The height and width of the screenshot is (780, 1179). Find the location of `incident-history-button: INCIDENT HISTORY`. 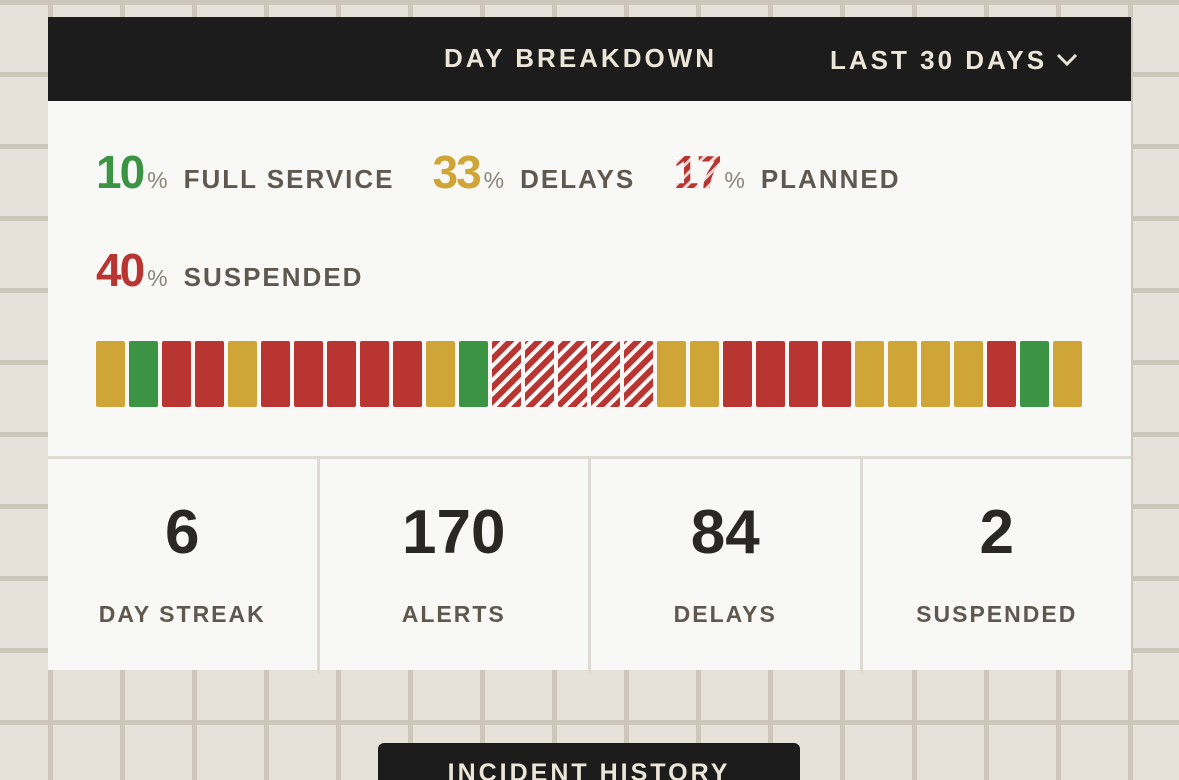

incident-history-button: INCIDENT HISTORY is located at coordinates (589, 761).